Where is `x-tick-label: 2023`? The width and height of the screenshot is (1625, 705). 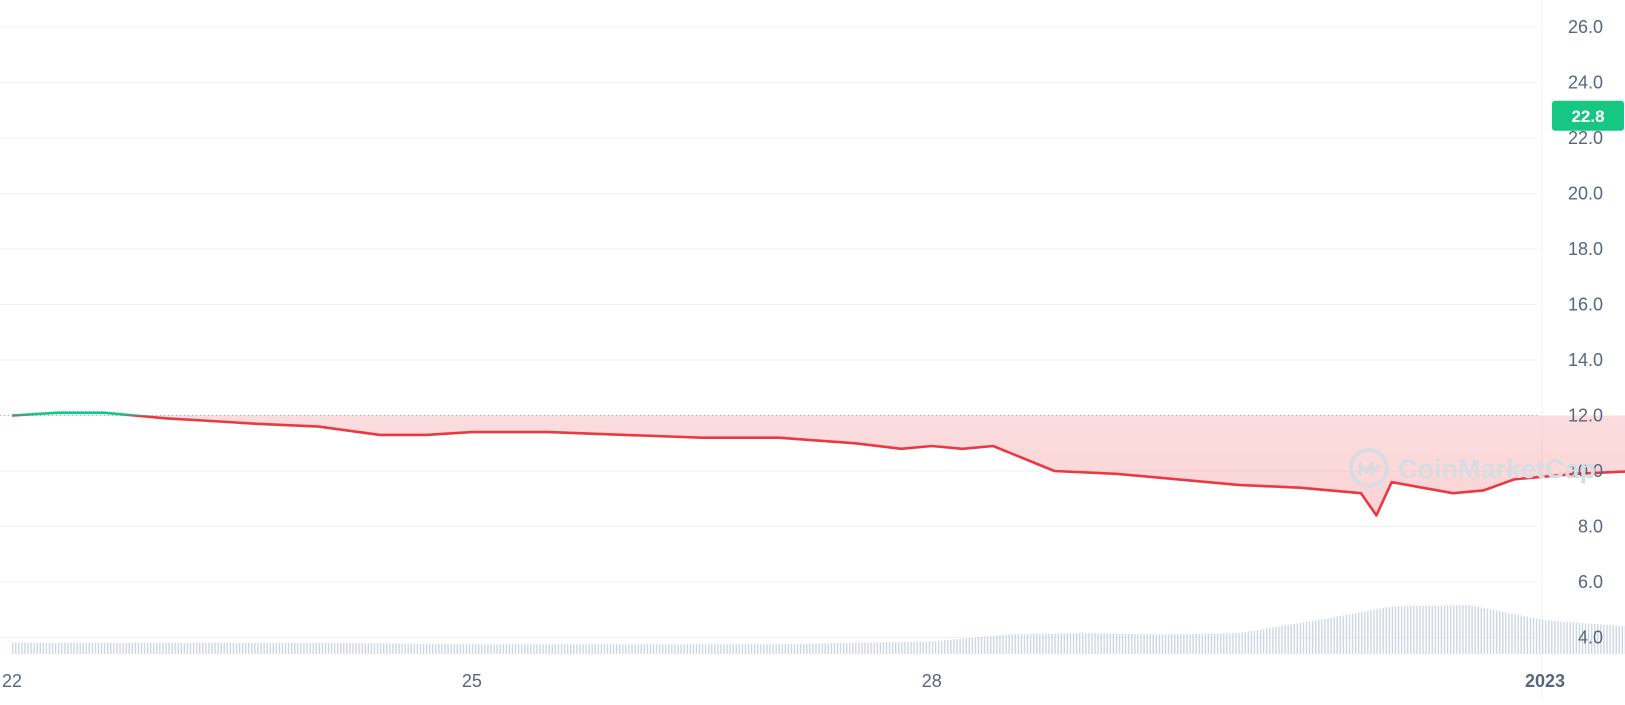 x-tick-label: 2023 is located at coordinates (1545, 681).